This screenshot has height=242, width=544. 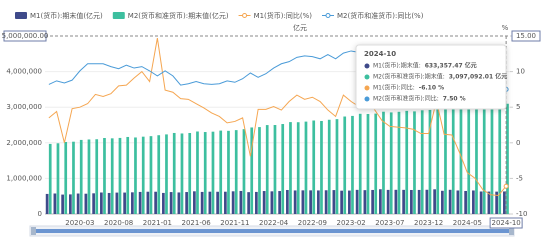 What do you see at coordinates (380, 15) in the screenshot?
I see `legend-label: M2(货币和准货币):同比(%)` at bounding box center [380, 15].